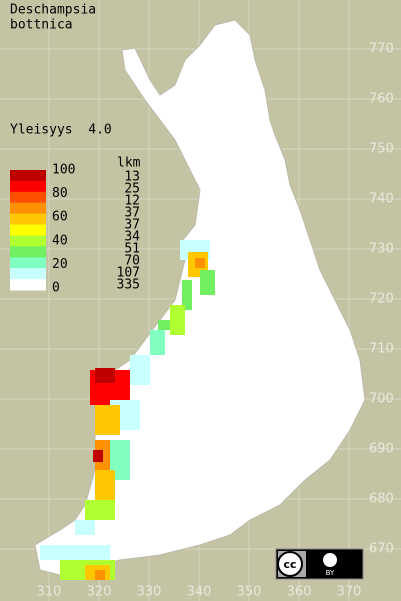 The height and width of the screenshot is (601, 401). Describe the element at coordinates (128, 285) in the screenshot. I see `legend-count: 335` at that location.